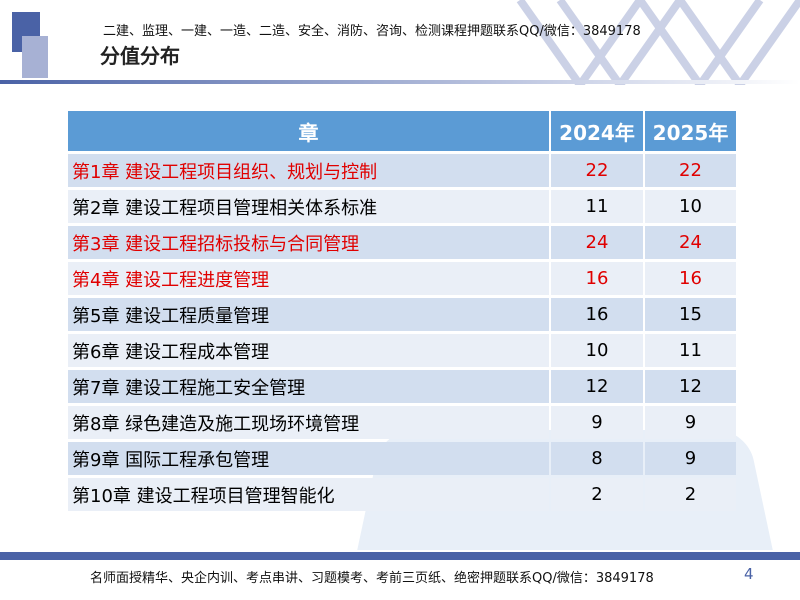  What do you see at coordinates (597, 458) in the screenshot?
I see `score-2024-cell: 8` at bounding box center [597, 458].